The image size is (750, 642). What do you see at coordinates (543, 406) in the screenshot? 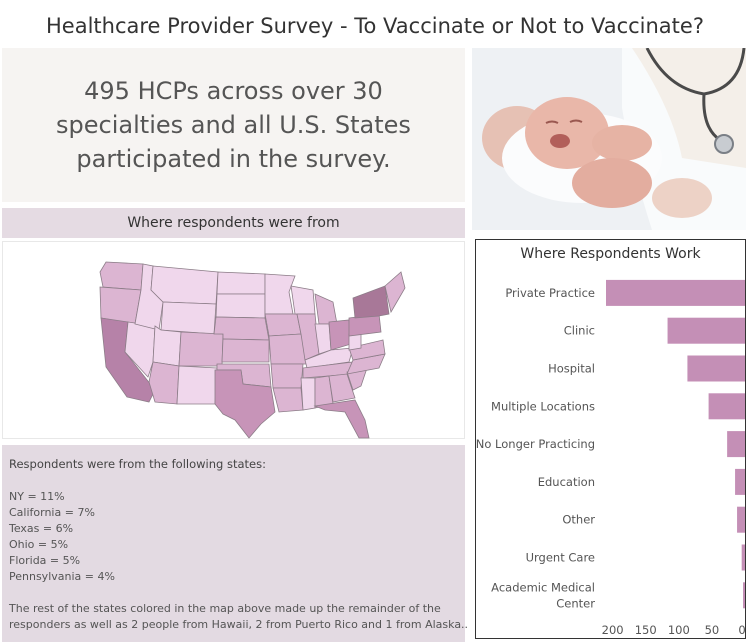
I see `category-label: Multiple Locations` at bounding box center [543, 406].